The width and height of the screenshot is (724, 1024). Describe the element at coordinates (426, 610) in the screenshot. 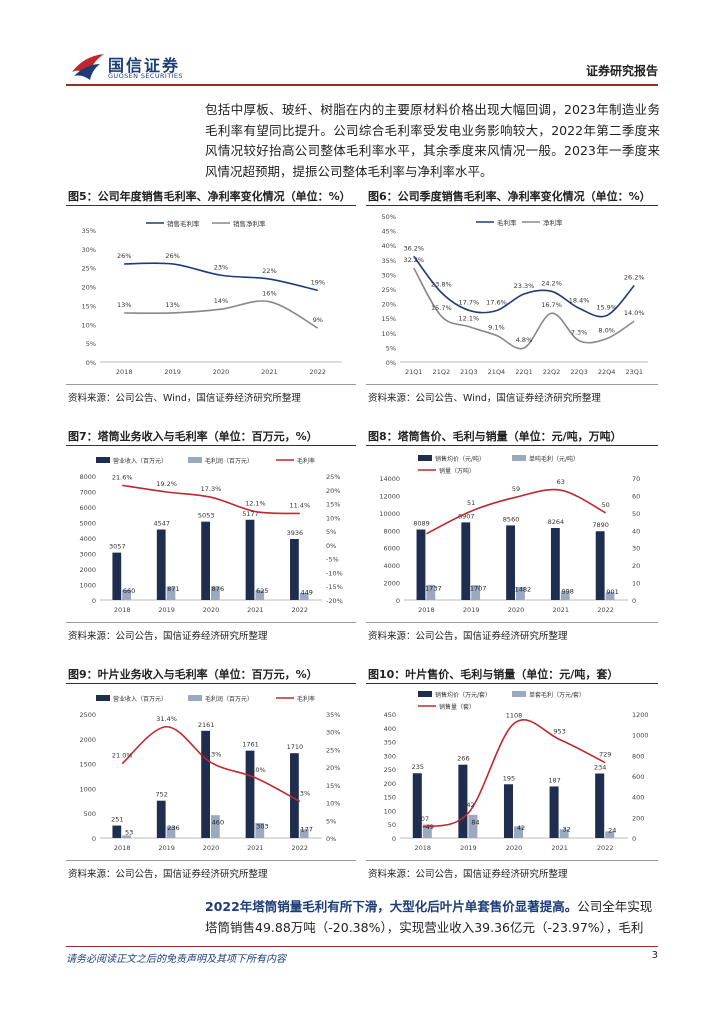

I see `x-tick-label: 2018` at that location.